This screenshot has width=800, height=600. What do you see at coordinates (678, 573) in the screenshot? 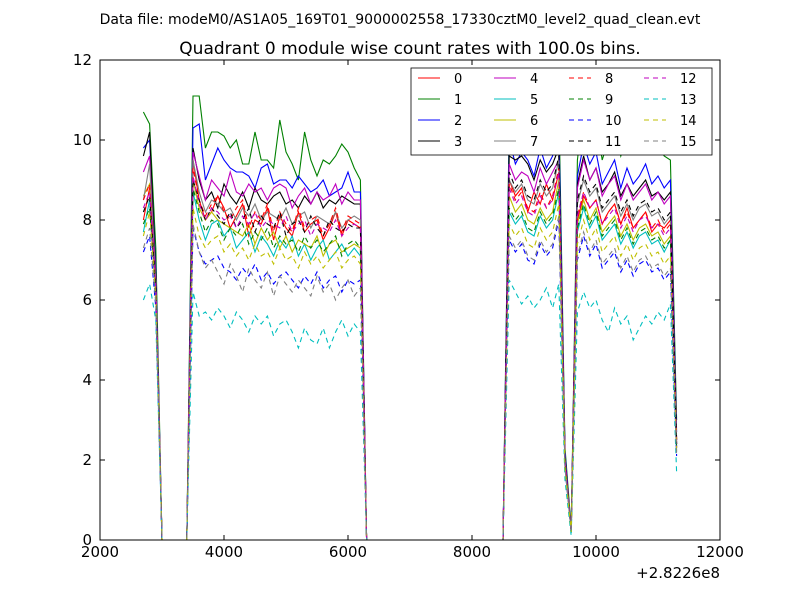
I see `x-axis-offset-label: +2.8226e8` at bounding box center [678, 573].